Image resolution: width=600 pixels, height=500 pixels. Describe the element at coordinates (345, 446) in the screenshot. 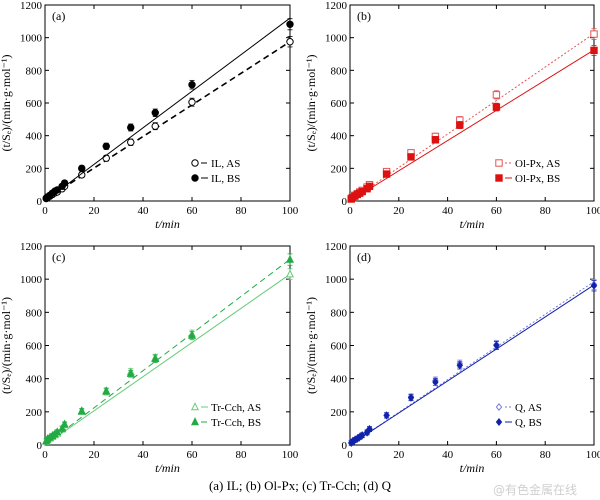

I see `y-tick-label: 0` at that location.